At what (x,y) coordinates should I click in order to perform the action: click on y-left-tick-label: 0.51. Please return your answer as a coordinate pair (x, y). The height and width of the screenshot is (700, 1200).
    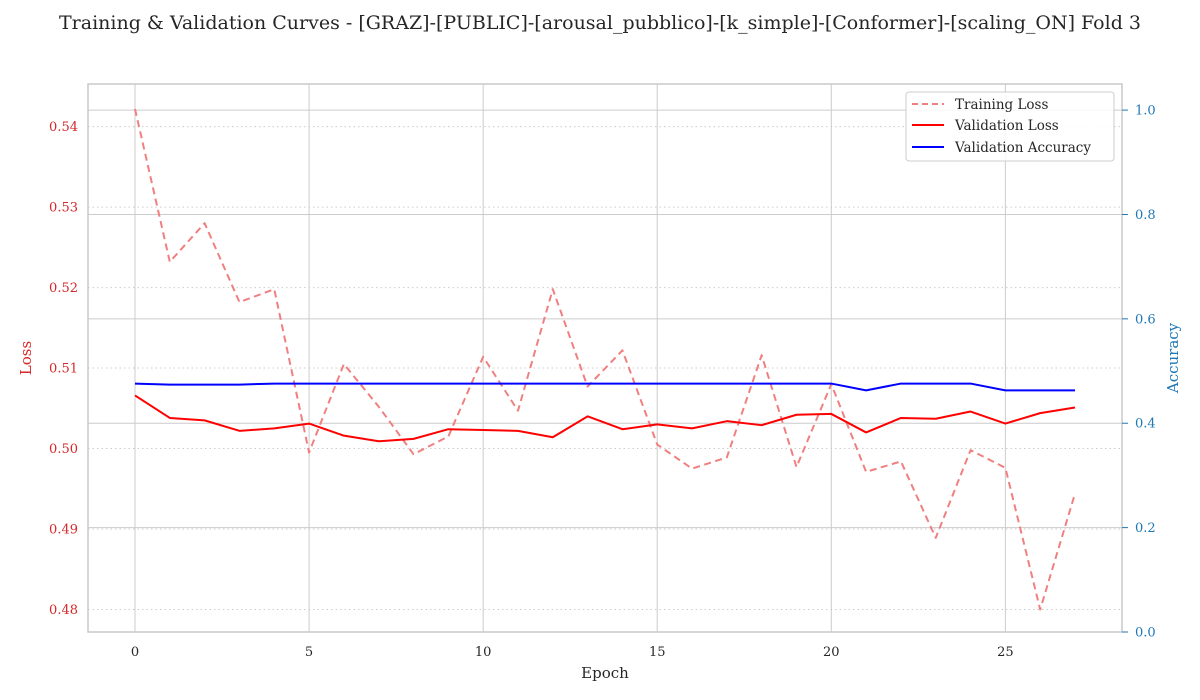
    Looking at the image, I should click on (63, 369).